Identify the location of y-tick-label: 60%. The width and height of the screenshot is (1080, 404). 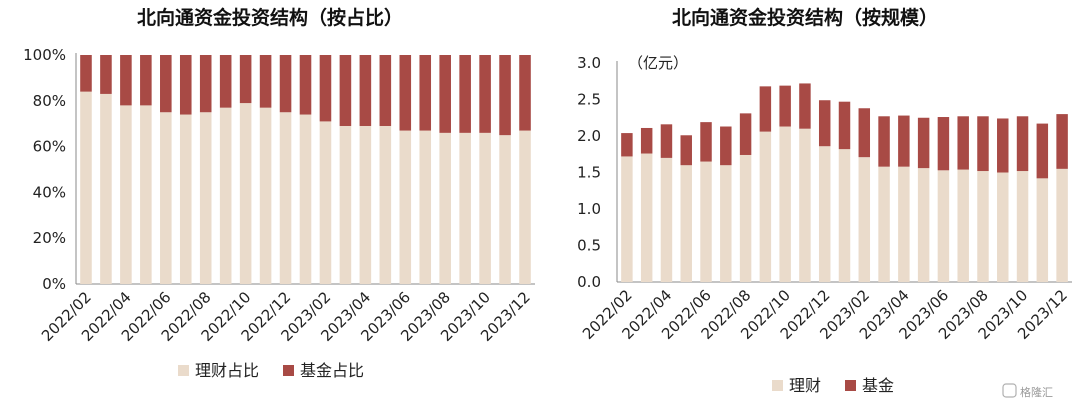
(49, 147).